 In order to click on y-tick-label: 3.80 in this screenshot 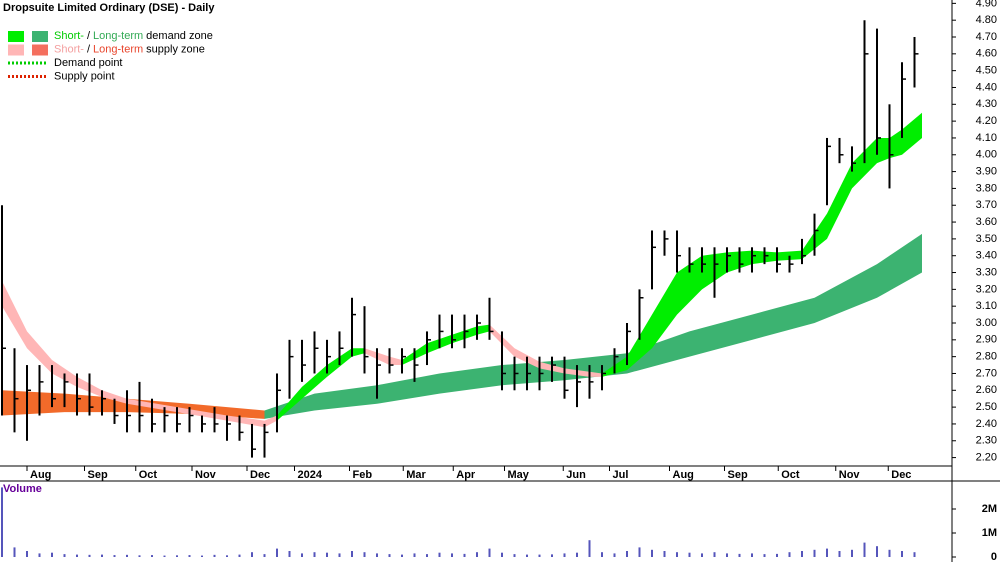, I will do `click(986, 188)`.